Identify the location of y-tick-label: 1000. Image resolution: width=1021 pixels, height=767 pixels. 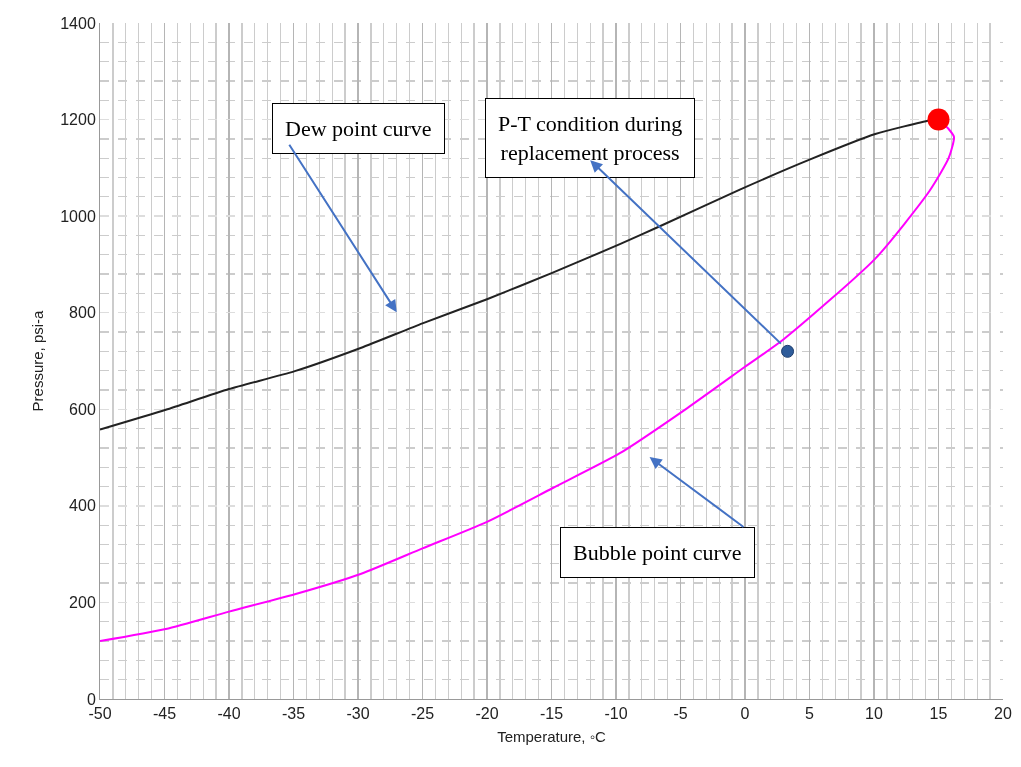
(78, 216).